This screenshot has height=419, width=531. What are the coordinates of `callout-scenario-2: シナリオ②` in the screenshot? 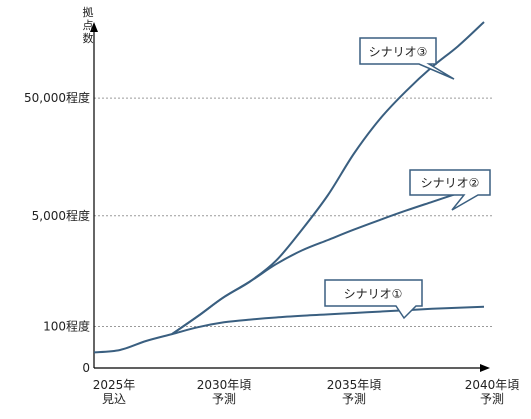 It's located at (450, 190).